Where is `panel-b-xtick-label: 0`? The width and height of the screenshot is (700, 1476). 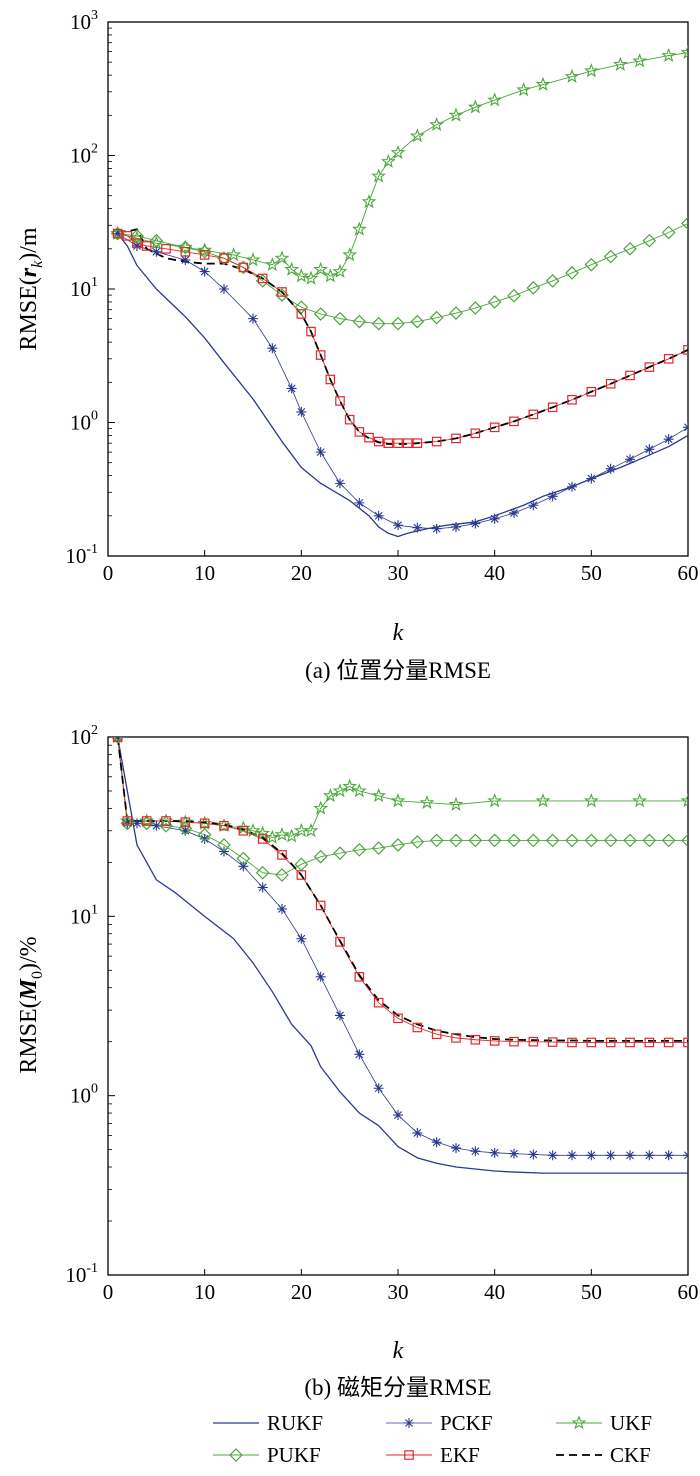
panel-b-xtick-label: 0 is located at coordinates (108, 1292).